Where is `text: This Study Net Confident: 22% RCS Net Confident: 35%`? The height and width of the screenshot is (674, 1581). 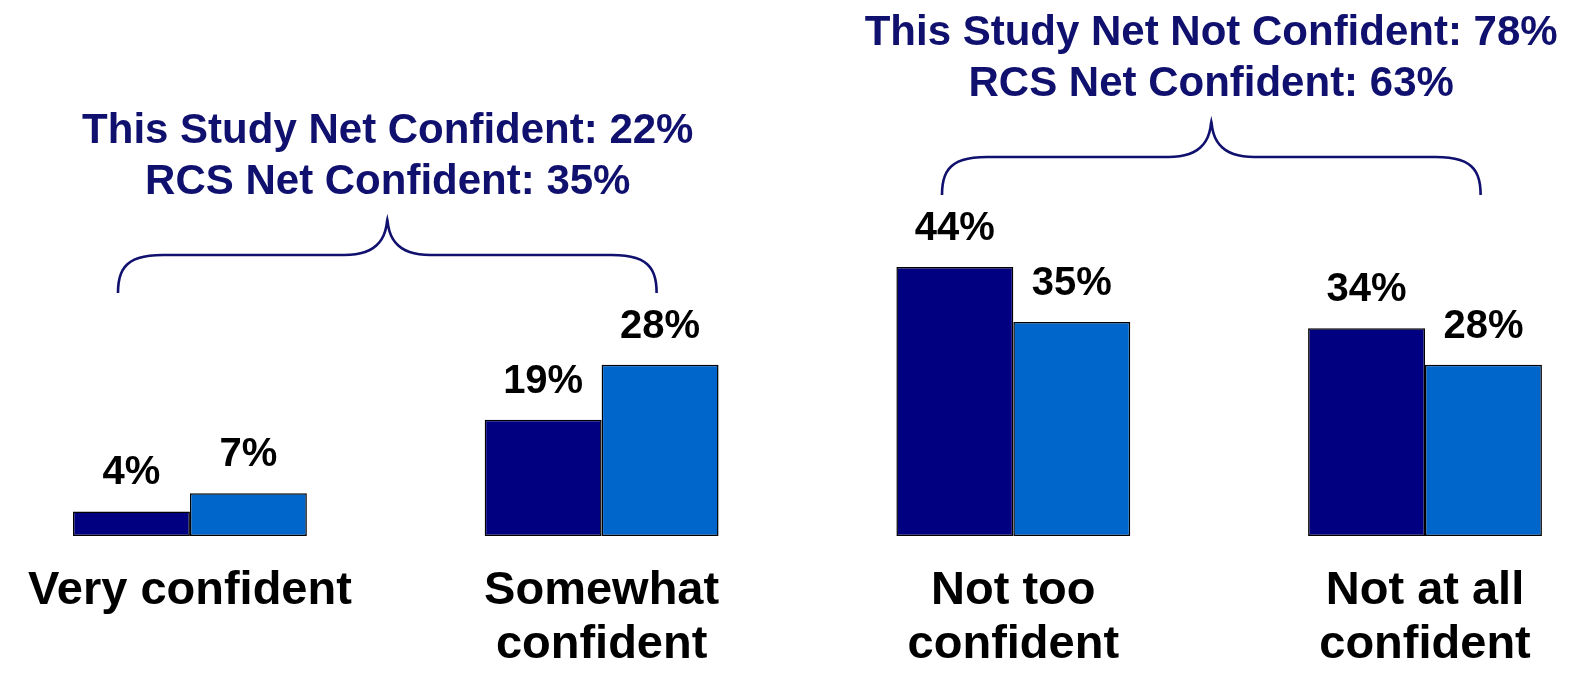 text: This Study Net Confident: 22% RCS Net Confident: 35% is located at coordinates (388, 153).